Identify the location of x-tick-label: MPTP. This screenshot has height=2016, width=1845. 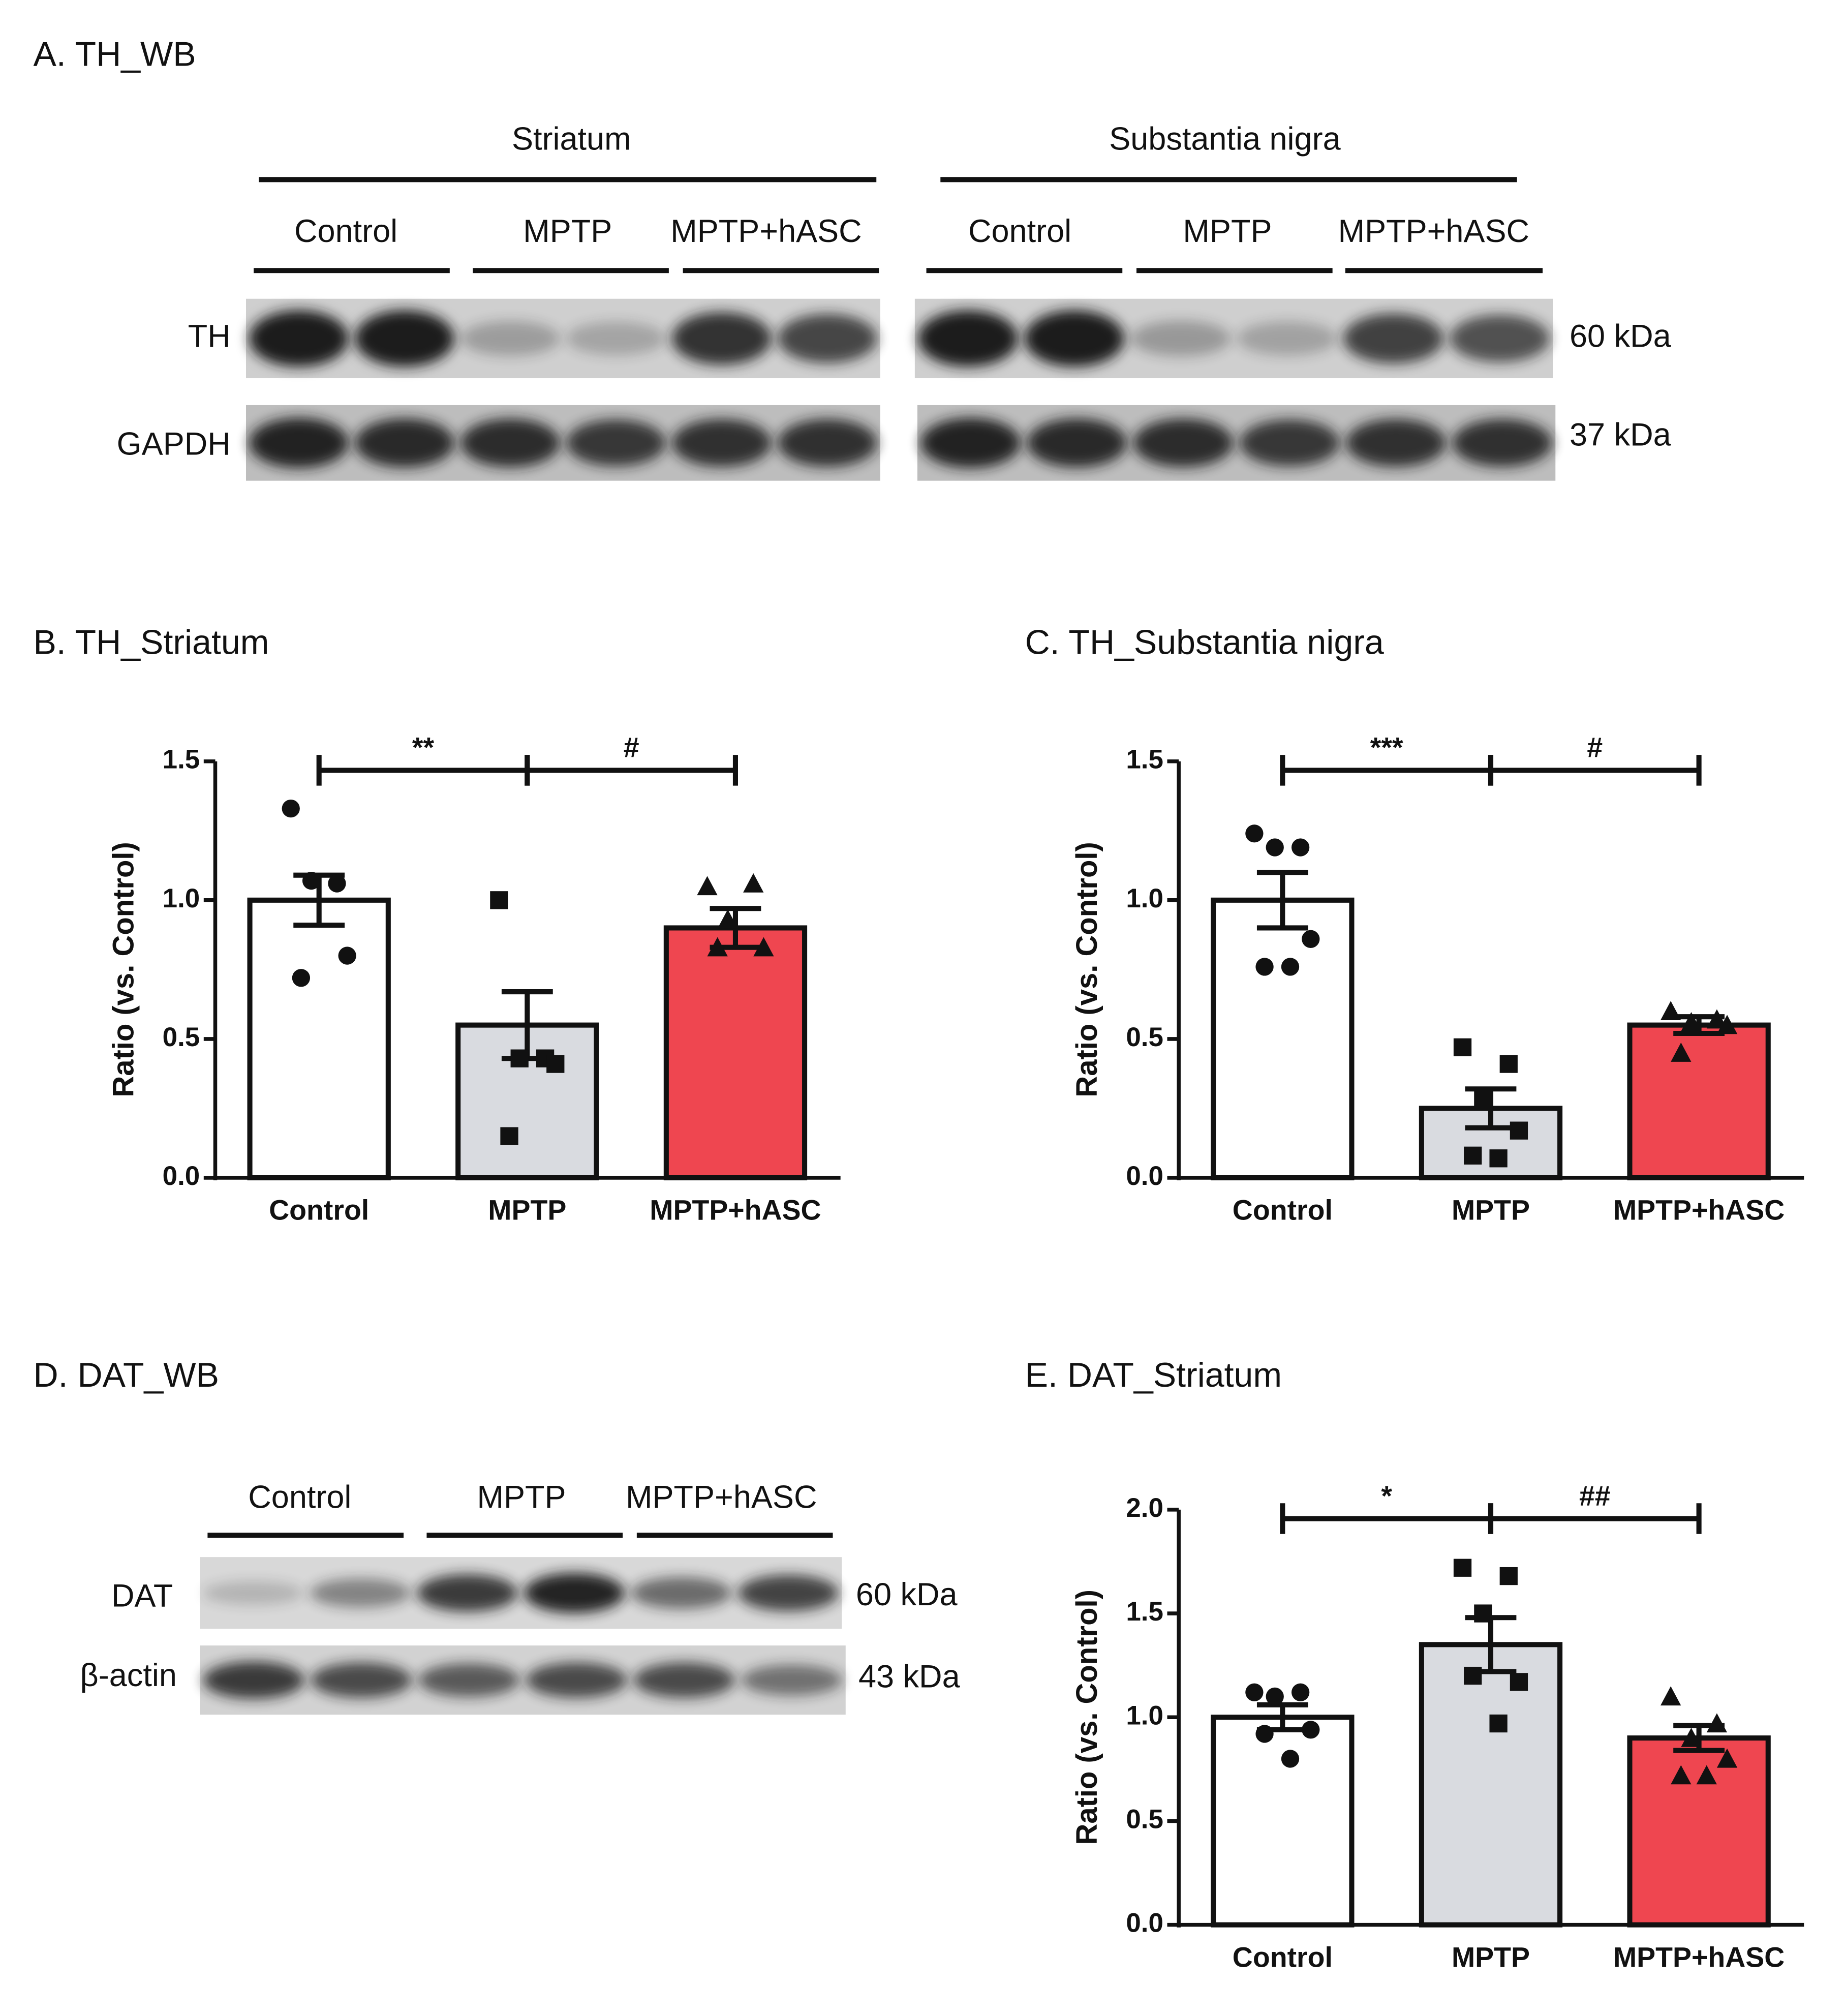
(527, 1210).